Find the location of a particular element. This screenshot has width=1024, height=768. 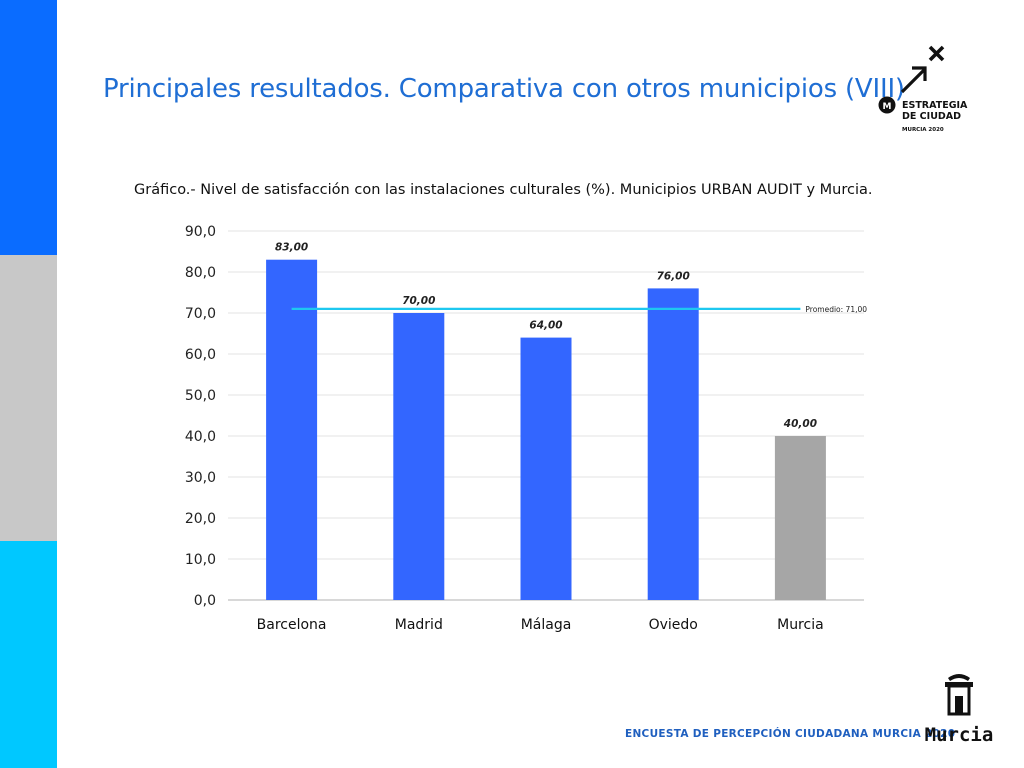

logo-arrow-line is located at coordinates (913, 81).